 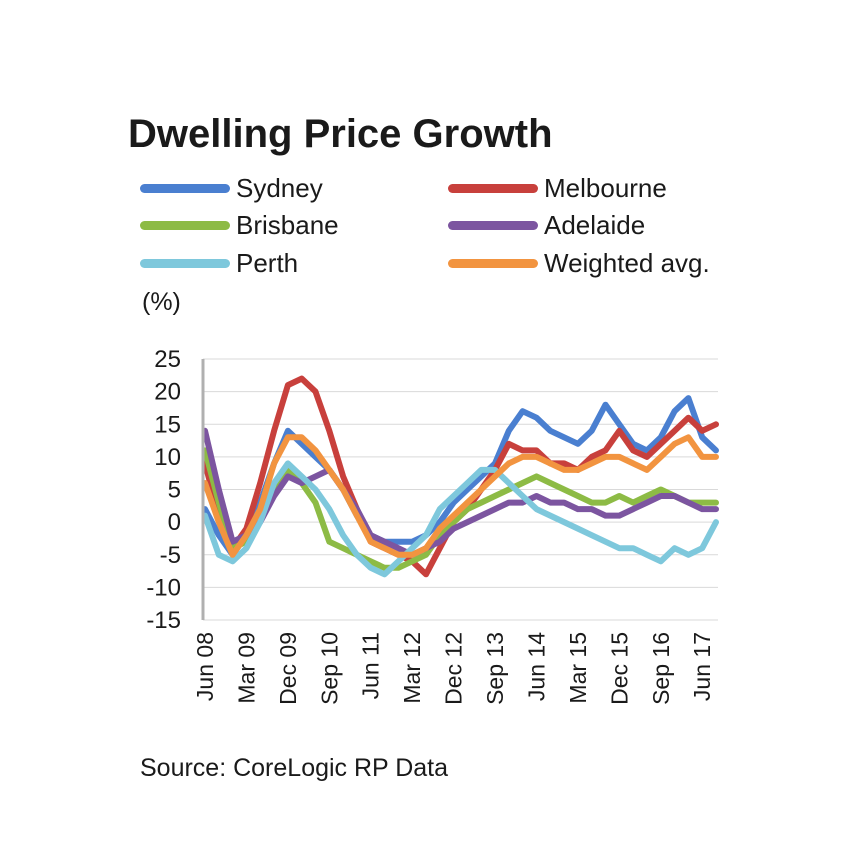 I want to click on x-tick-label: Jun 17, so click(x=702, y=666).